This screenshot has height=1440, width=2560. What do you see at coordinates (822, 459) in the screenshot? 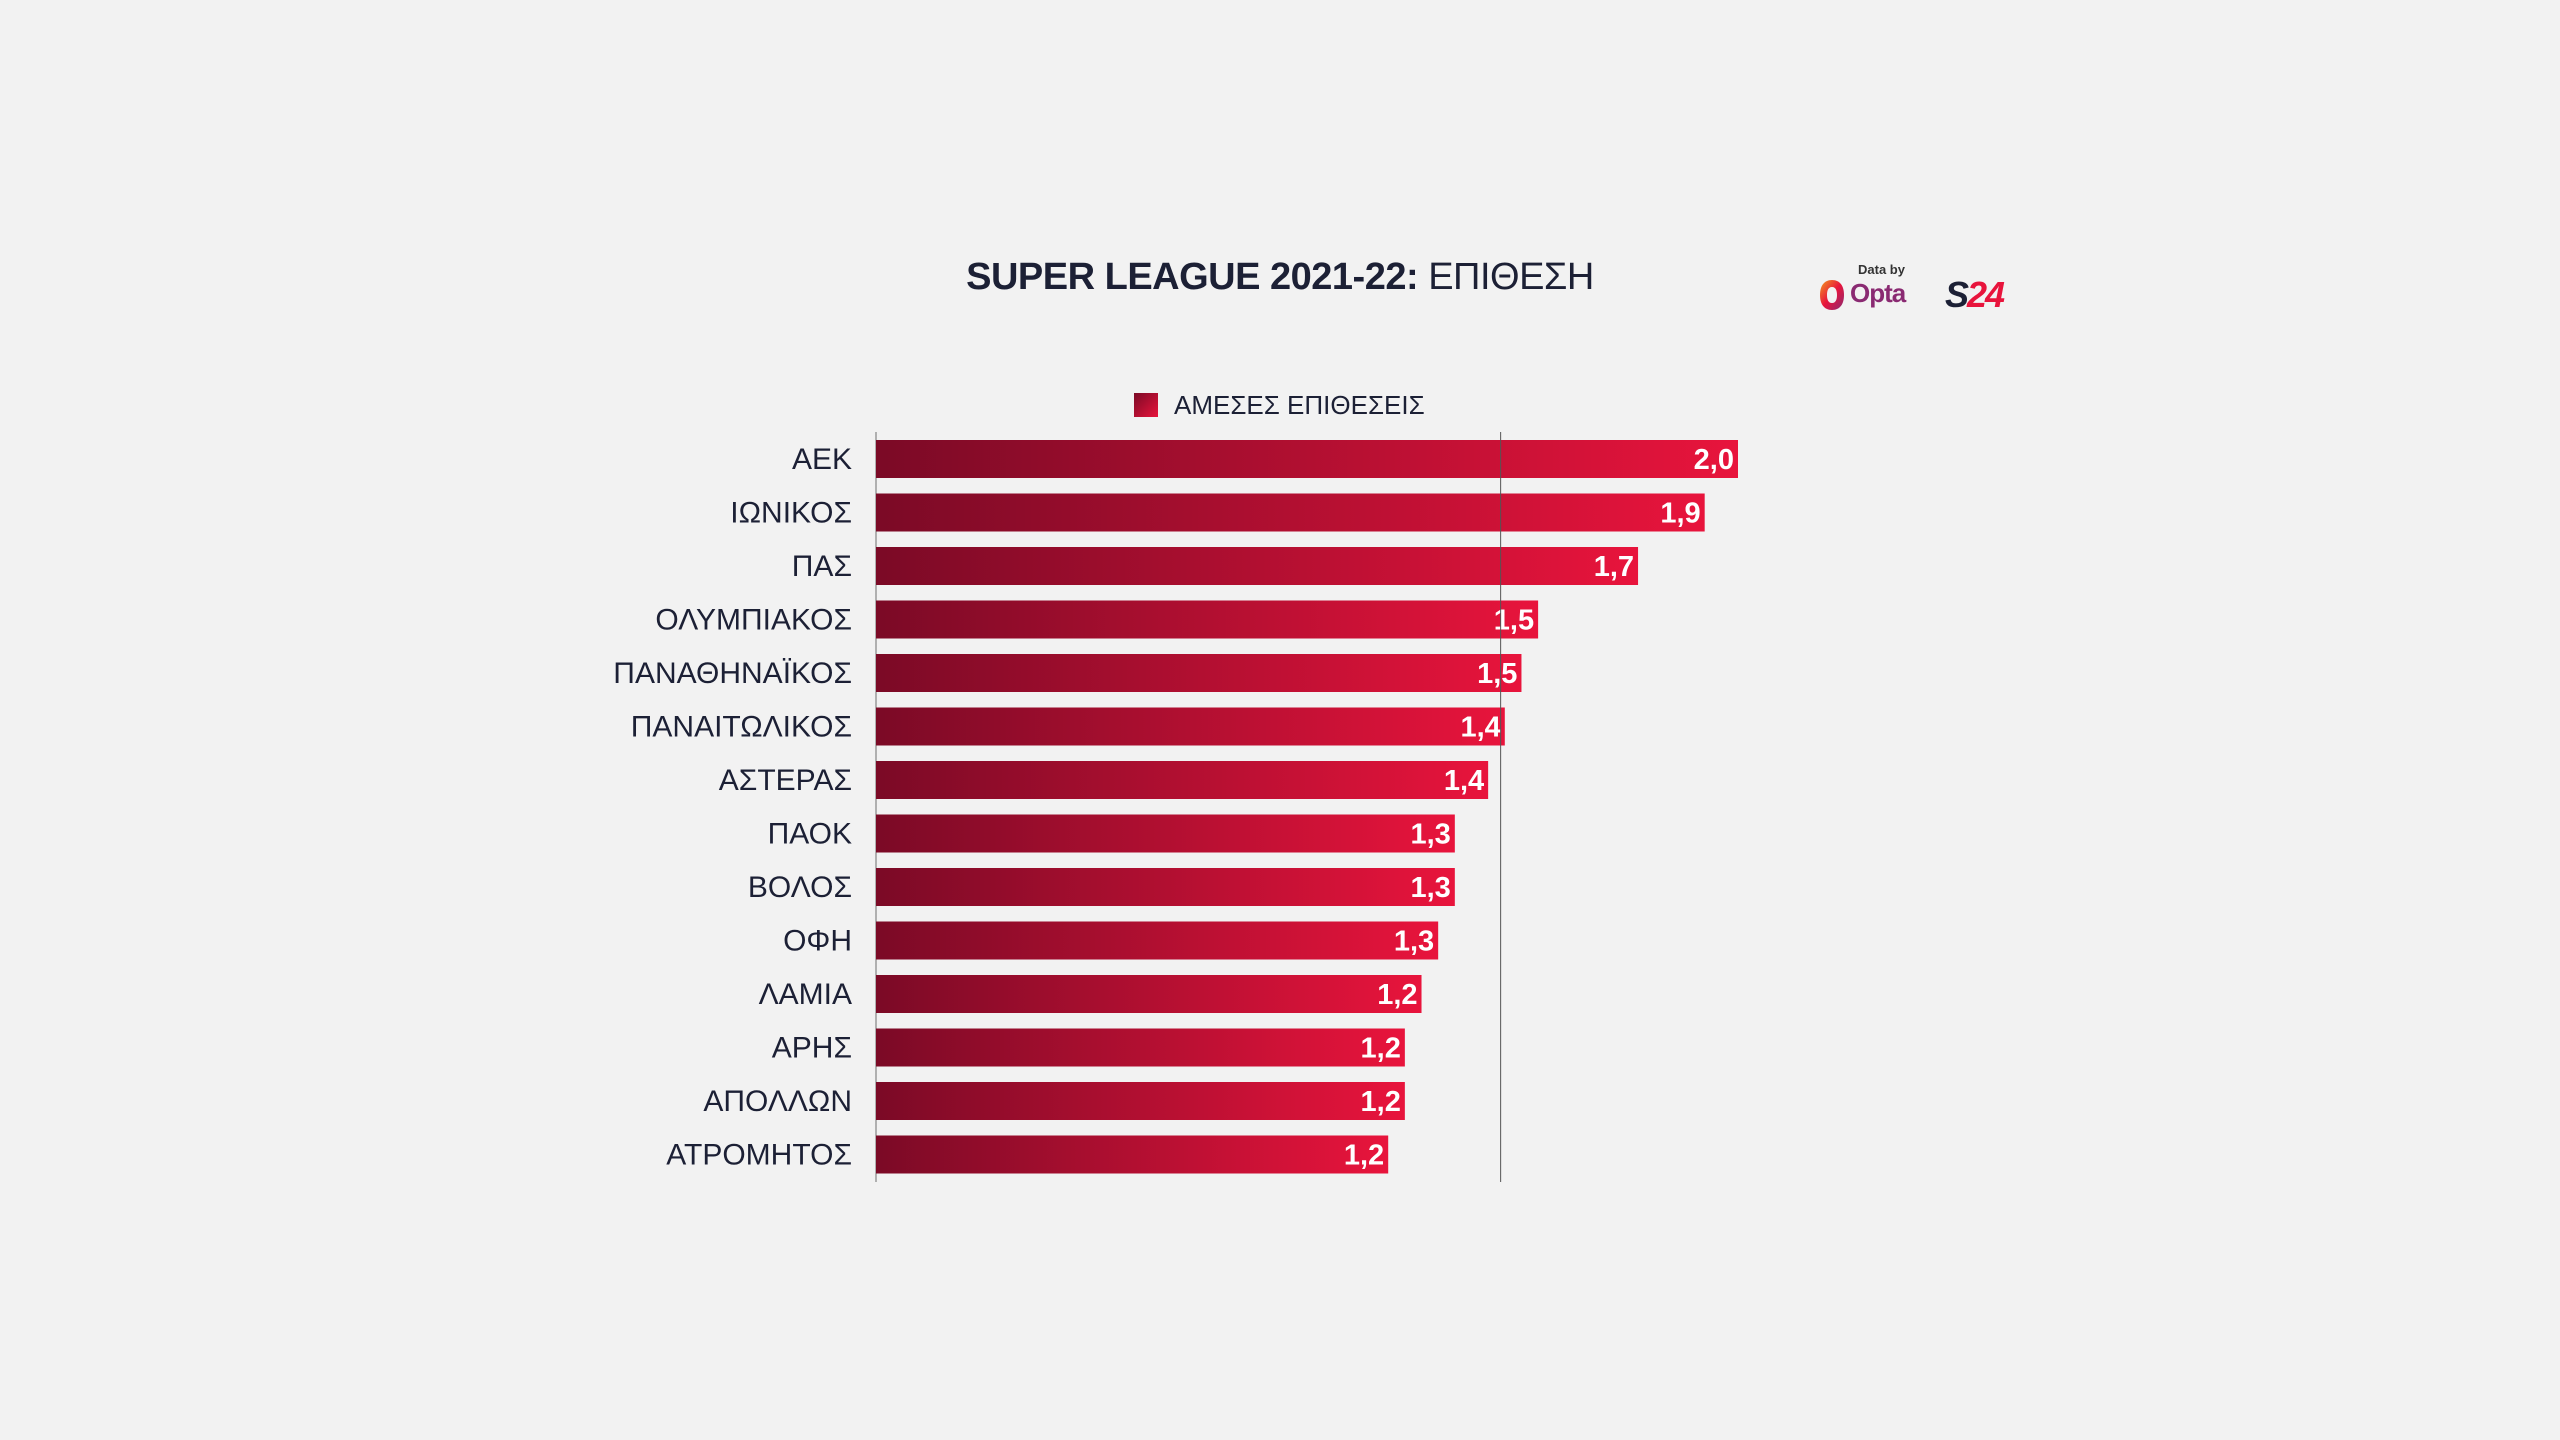
I see `category-label: ΑΕΚ` at bounding box center [822, 459].